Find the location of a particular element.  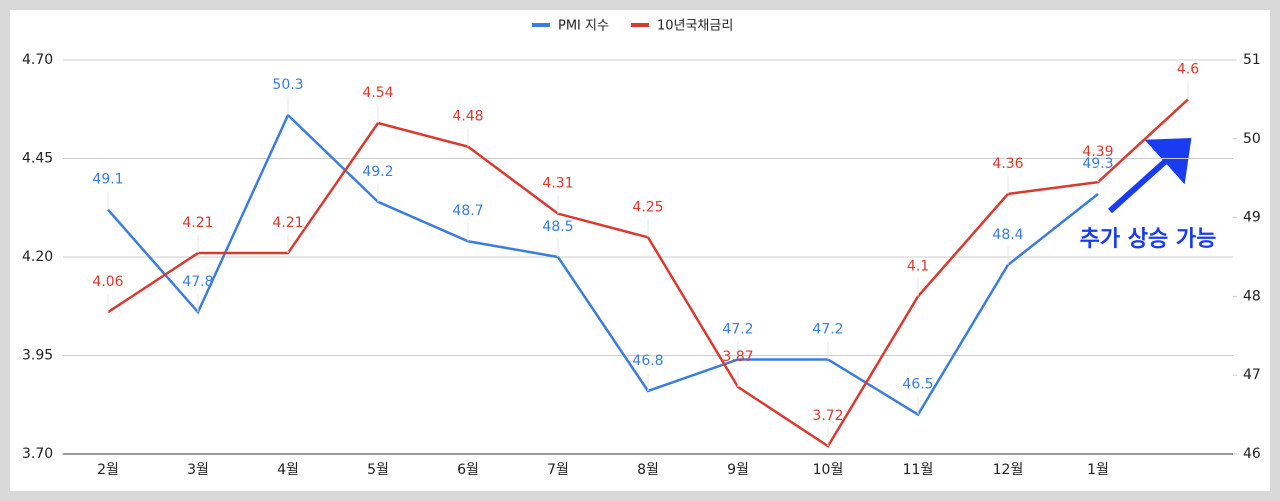

data-label: 50.3 is located at coordinates (287, 85).